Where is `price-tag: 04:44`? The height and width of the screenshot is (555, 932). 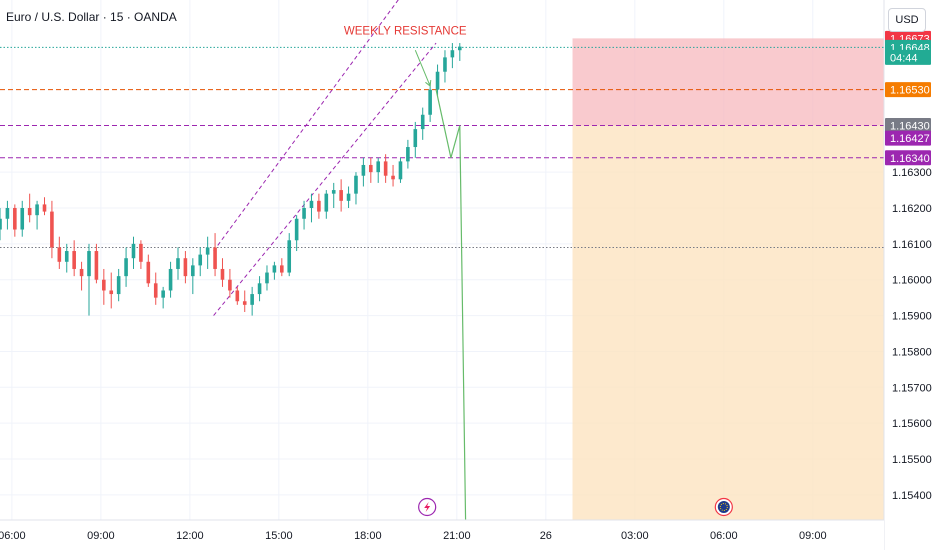 price-tag: 04:44 is located at coordinates (908, 57).